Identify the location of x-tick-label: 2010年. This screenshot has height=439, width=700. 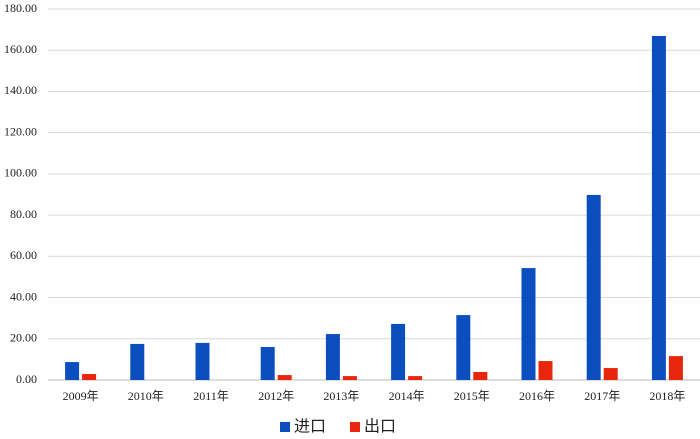
(146, 396).